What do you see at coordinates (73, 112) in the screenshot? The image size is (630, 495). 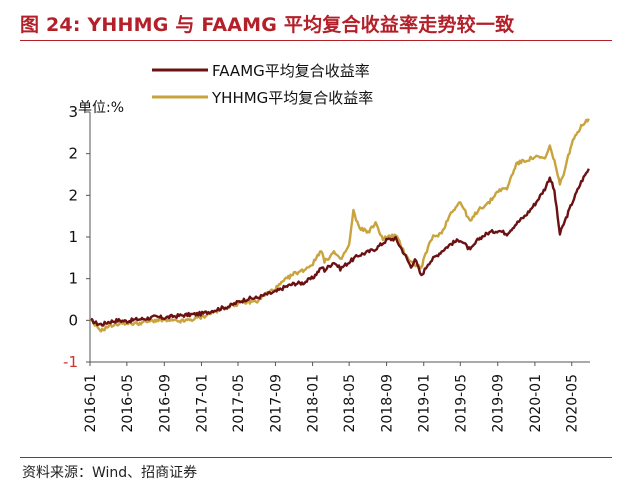 I see `y-tick-label: 3` at bounding box center [73, 112].